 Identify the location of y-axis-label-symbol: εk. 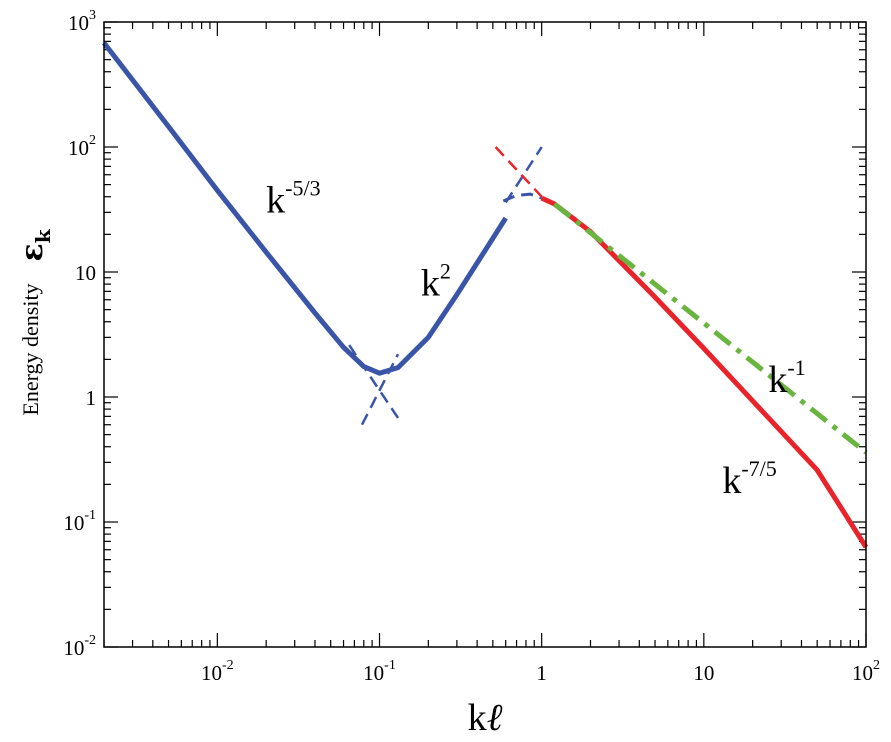
(35, 244).